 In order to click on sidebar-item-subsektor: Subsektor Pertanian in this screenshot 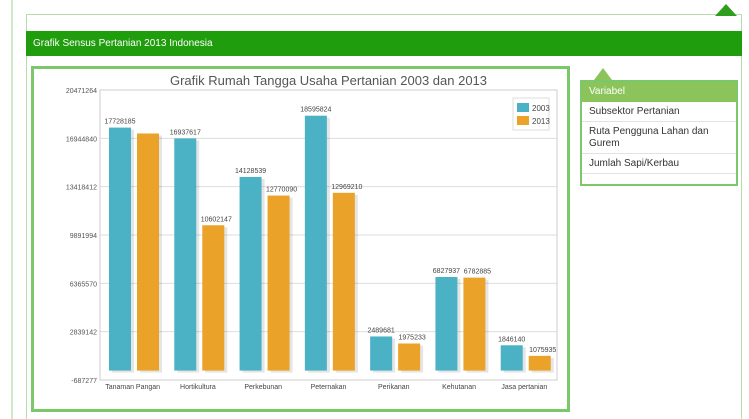, I will do `click(659, 112)`.